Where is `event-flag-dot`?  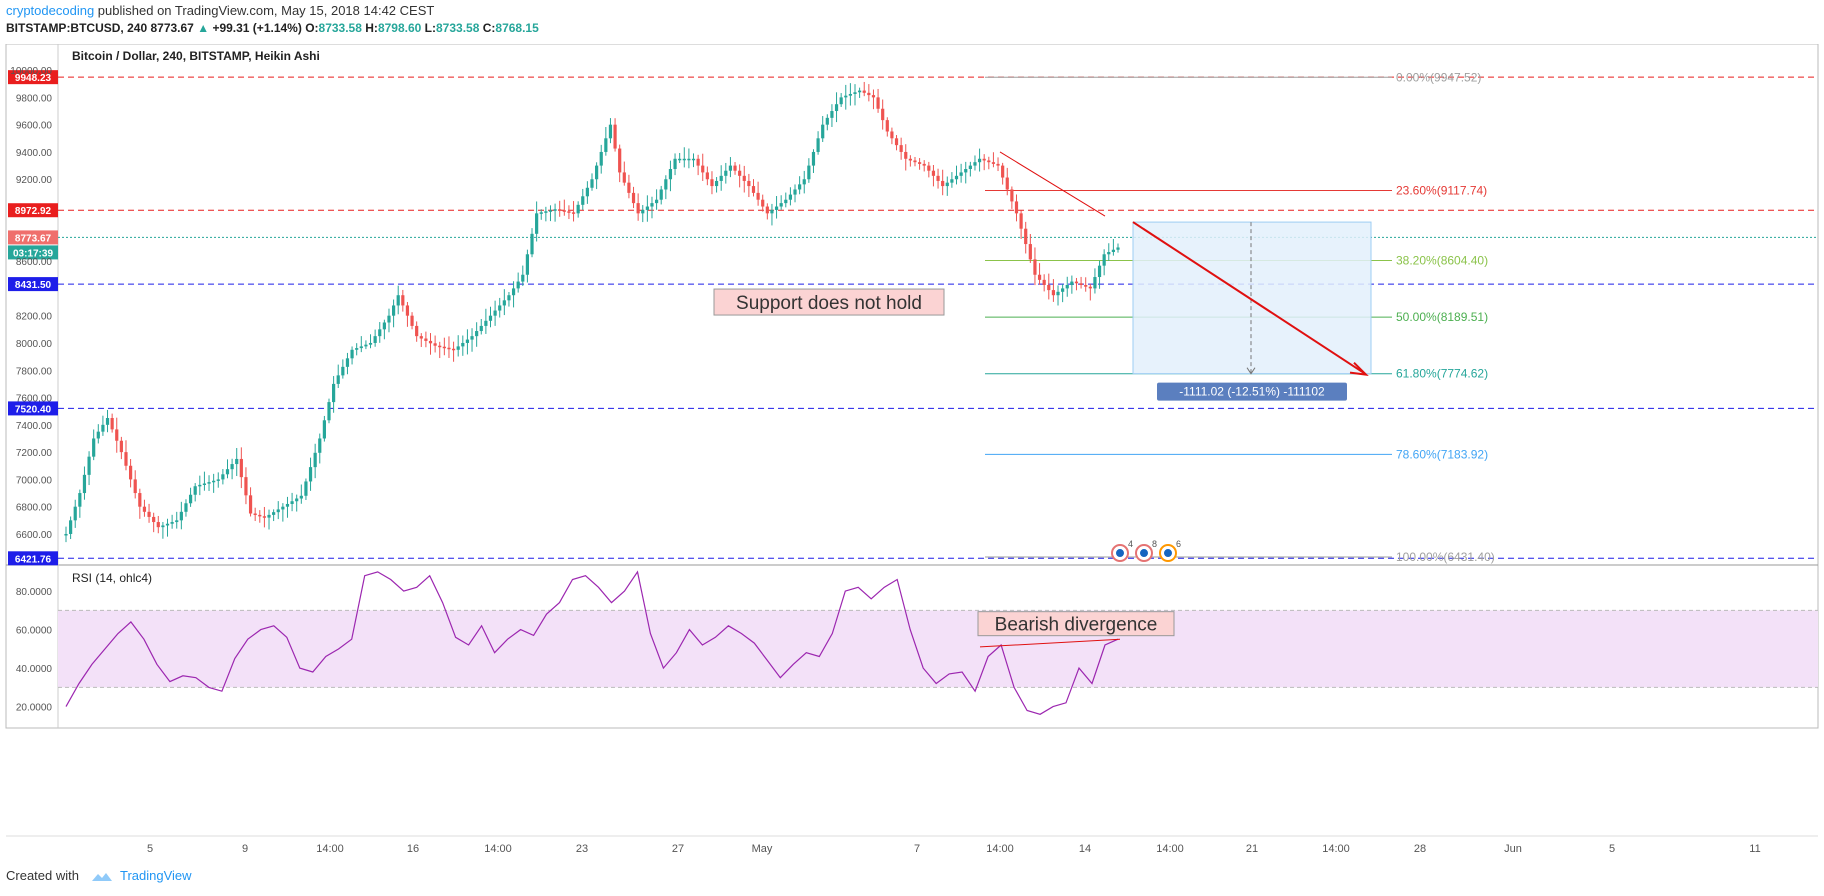
event-flag-dot is located at coordinates (1168, 553).